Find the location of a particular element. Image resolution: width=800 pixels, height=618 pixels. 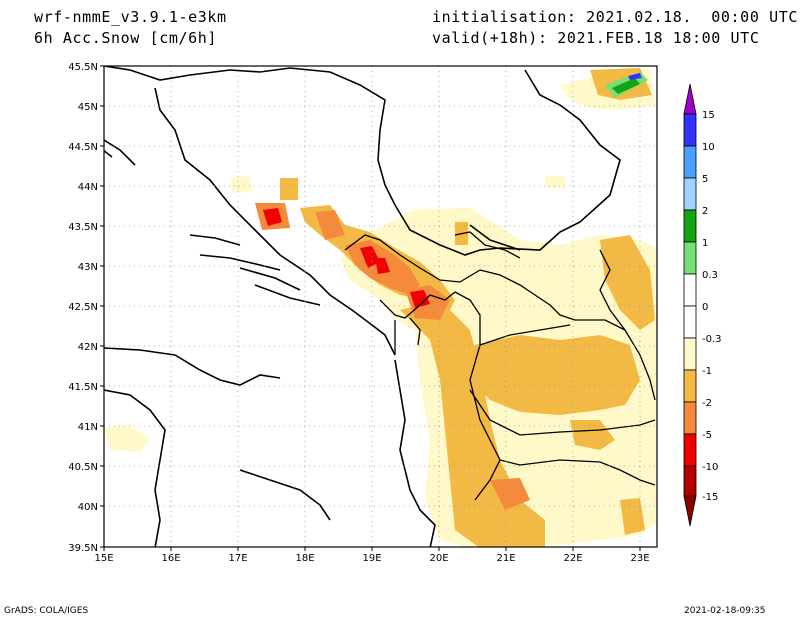

colorbar-label: -5 is located at coordinates (707, 435).